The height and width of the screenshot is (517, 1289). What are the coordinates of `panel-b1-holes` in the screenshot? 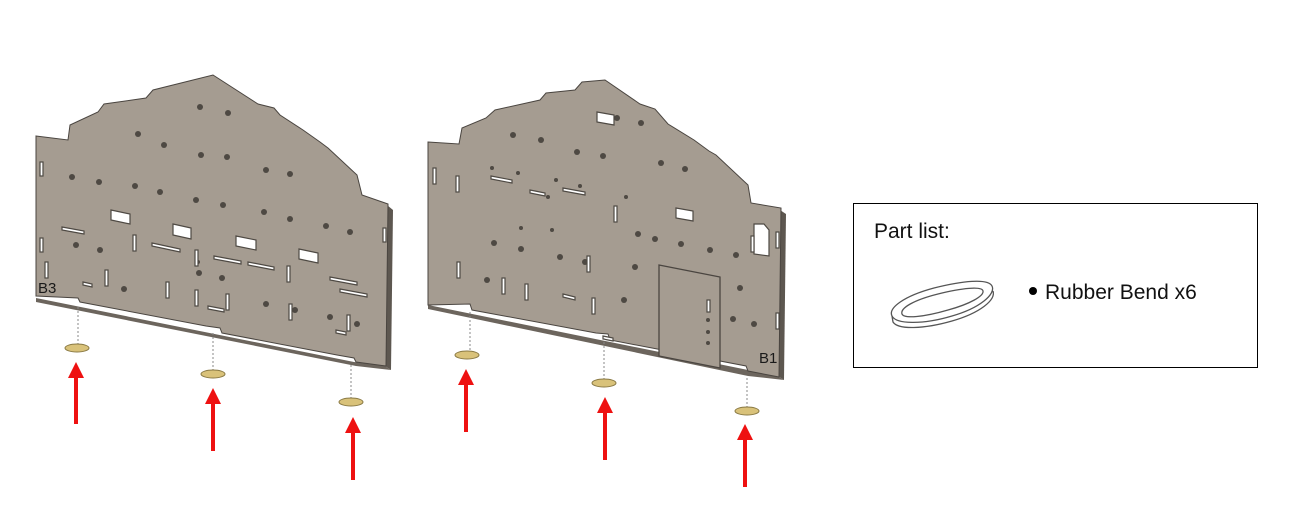 It's located at (620, 230).